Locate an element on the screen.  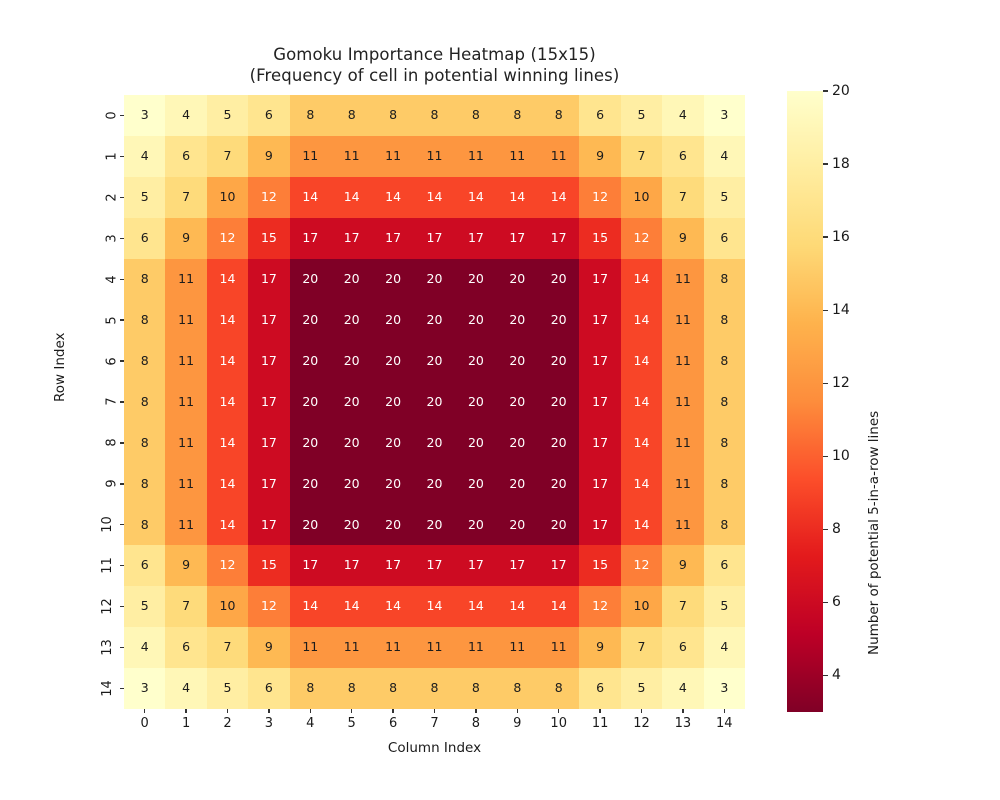
y-tick-label: 7 is located at coordinates (112, 402).